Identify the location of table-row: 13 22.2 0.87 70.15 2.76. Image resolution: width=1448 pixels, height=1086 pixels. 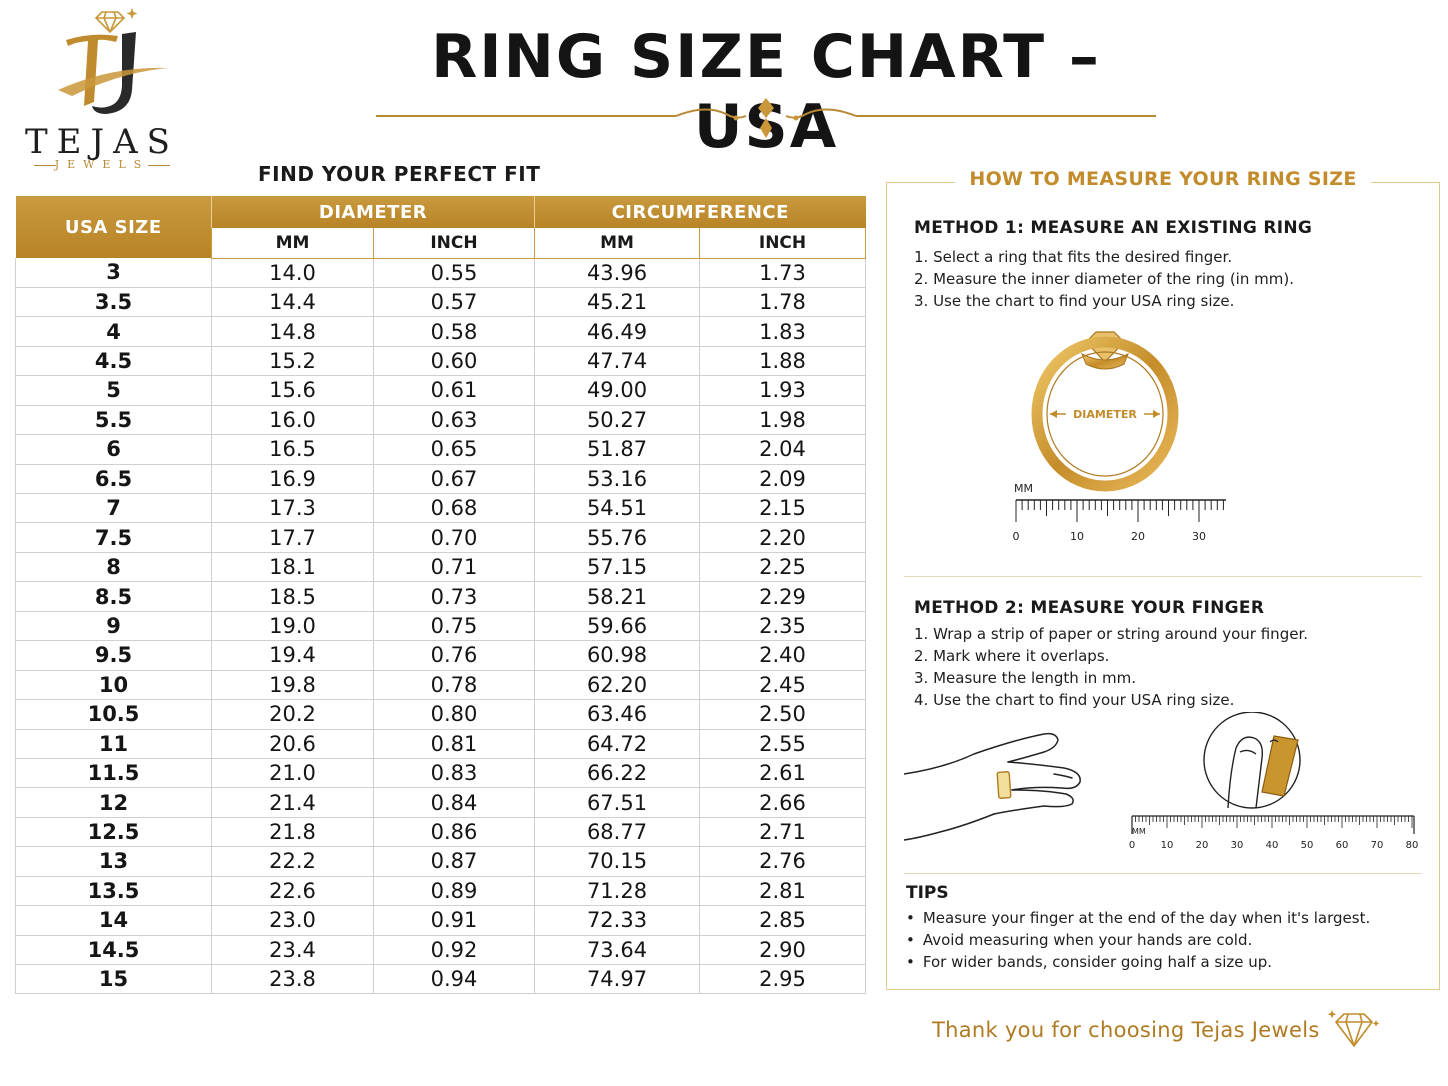
(441, 861).